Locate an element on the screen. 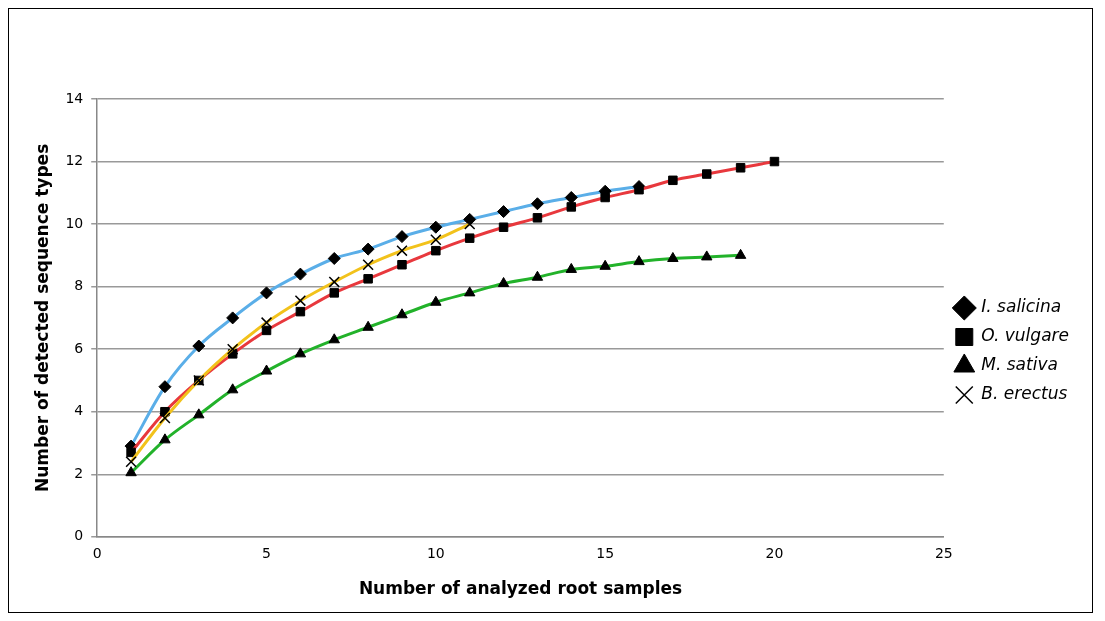 The height and width of the screenshot is (621, 1105). y-tick-label: 2 is located at coordinates (79, 472).